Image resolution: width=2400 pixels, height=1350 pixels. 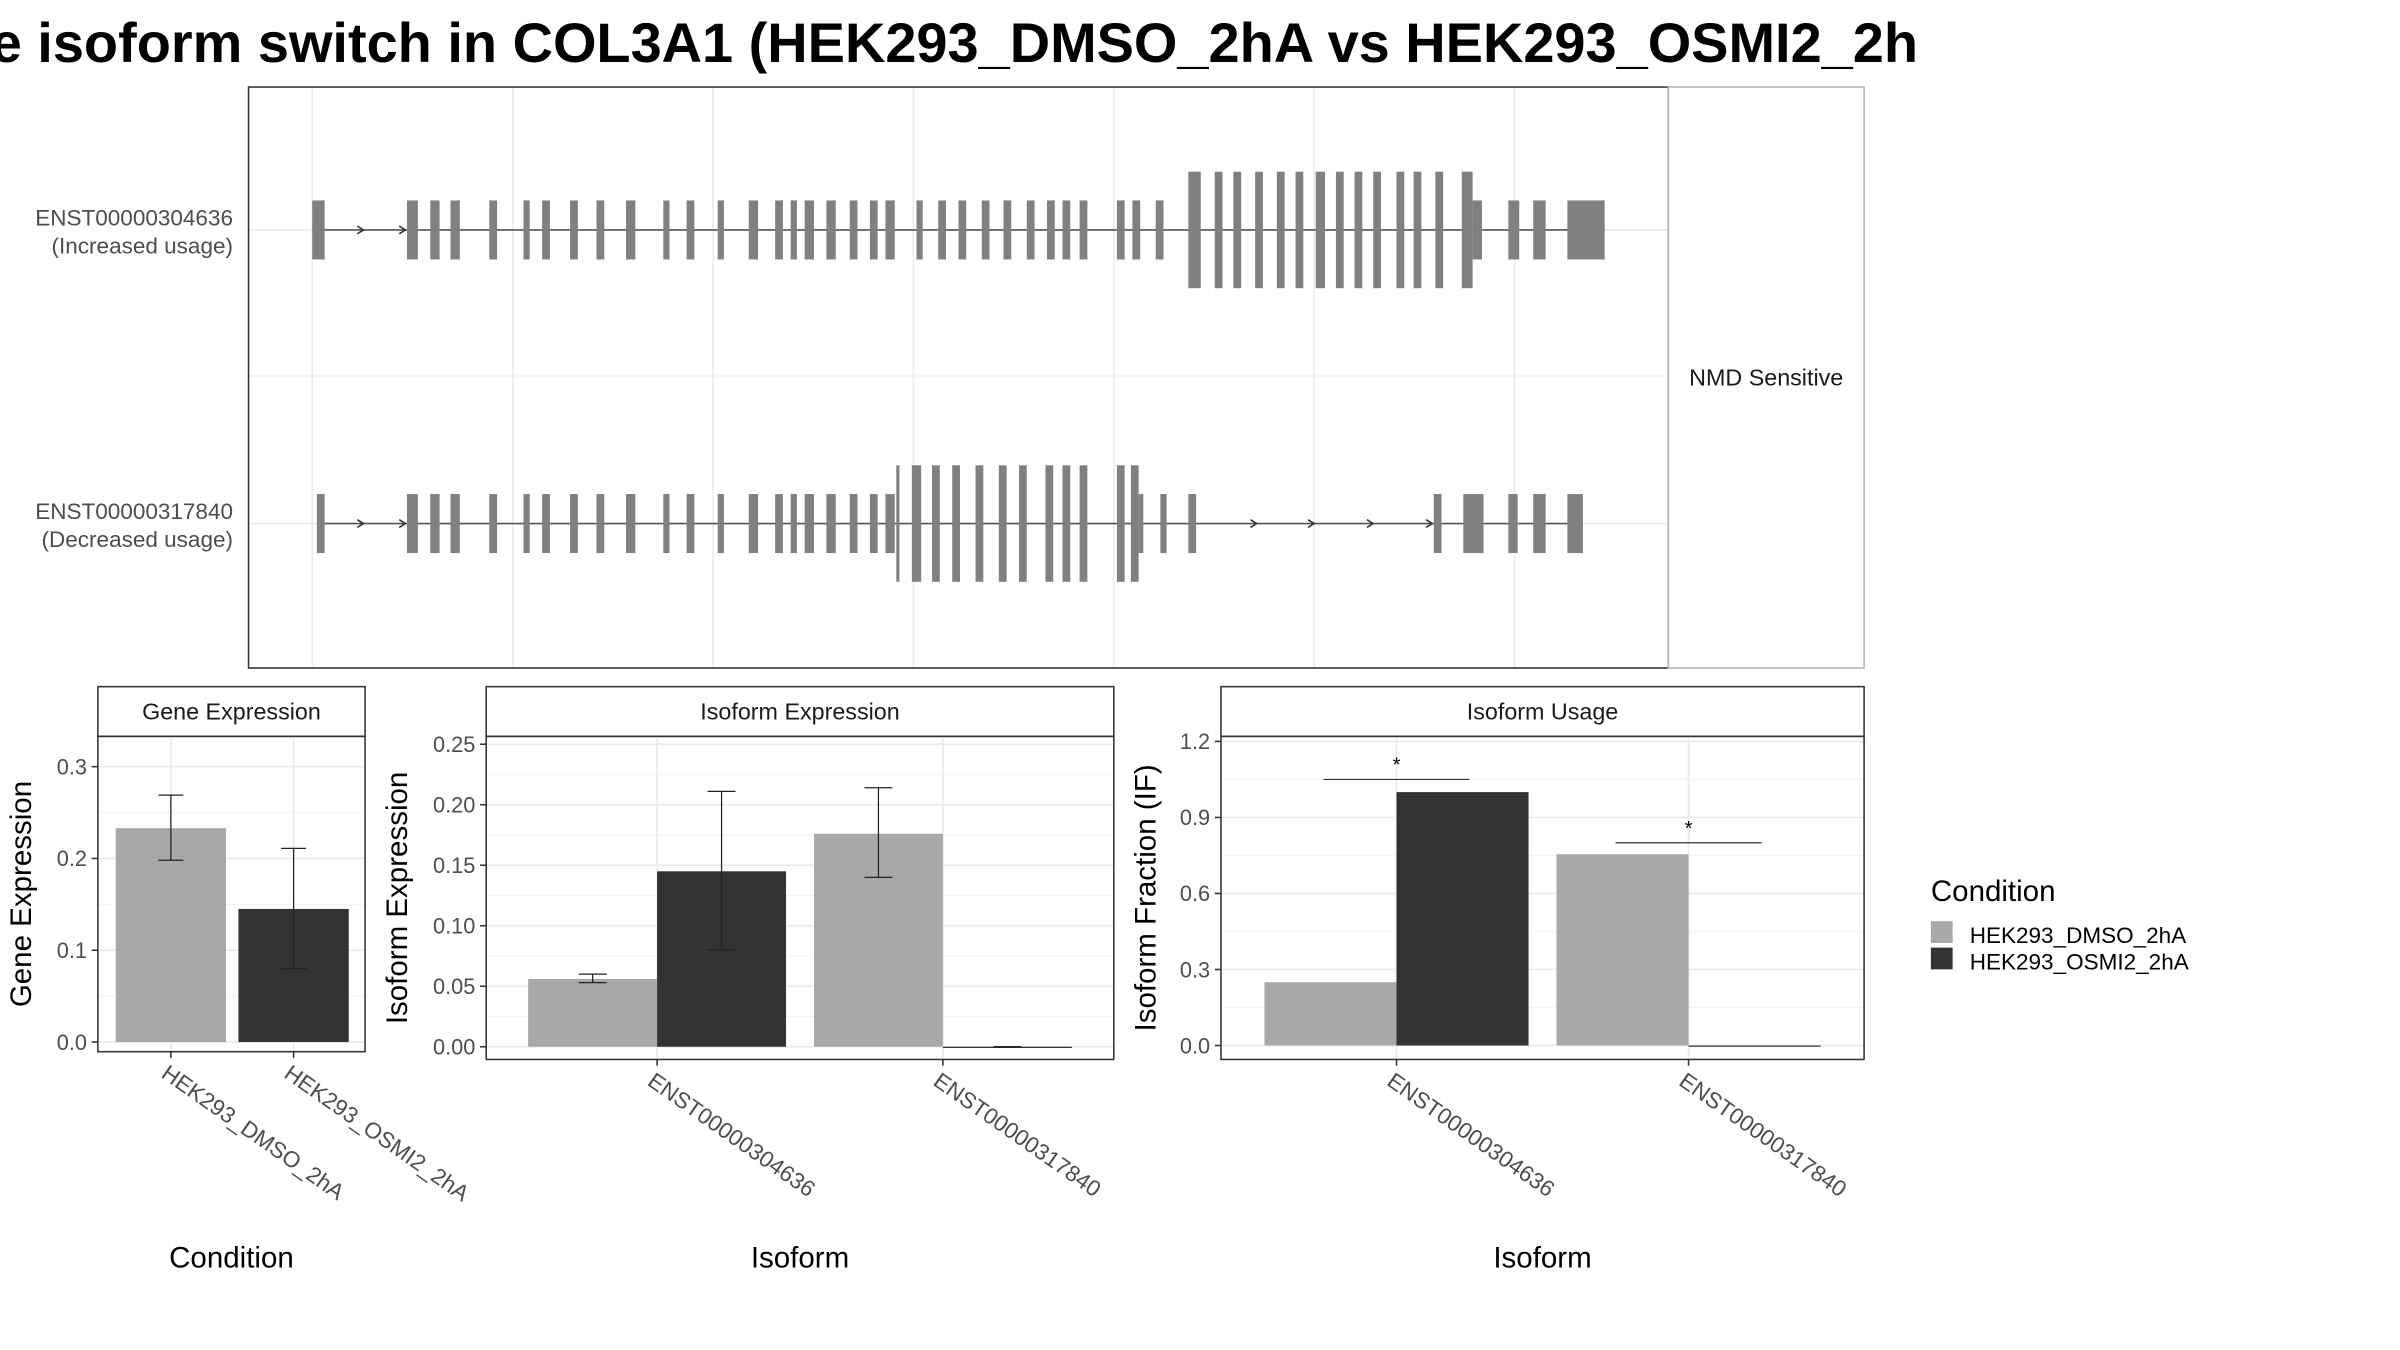 What do you see at coordinates (454, 926) in the screenshot?
I see `y-tick-label: 0.10` at bounding box center [454, 926].